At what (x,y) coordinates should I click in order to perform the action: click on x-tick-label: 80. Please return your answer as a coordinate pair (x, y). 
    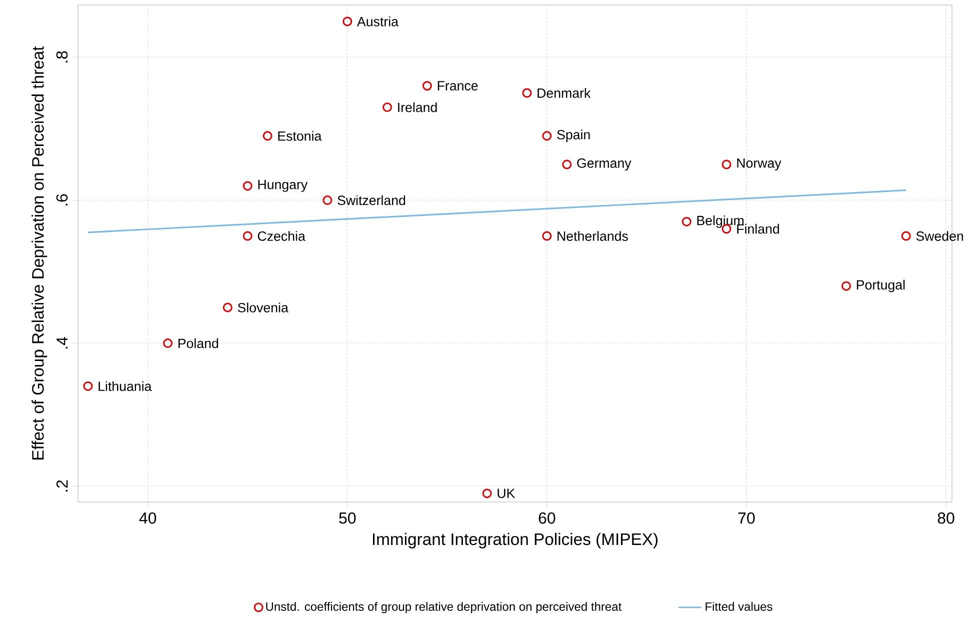
    Looking at the image, I should click on (946, 518).